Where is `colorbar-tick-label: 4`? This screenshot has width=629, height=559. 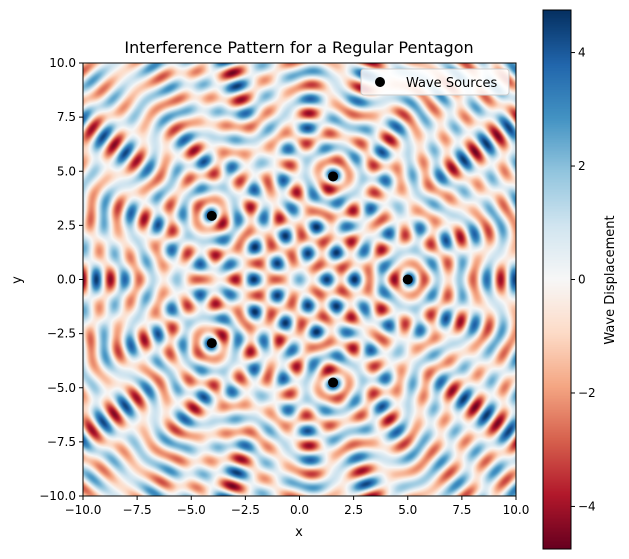
colorbar-tick-label: 4 is located at coordinates (582, 53).